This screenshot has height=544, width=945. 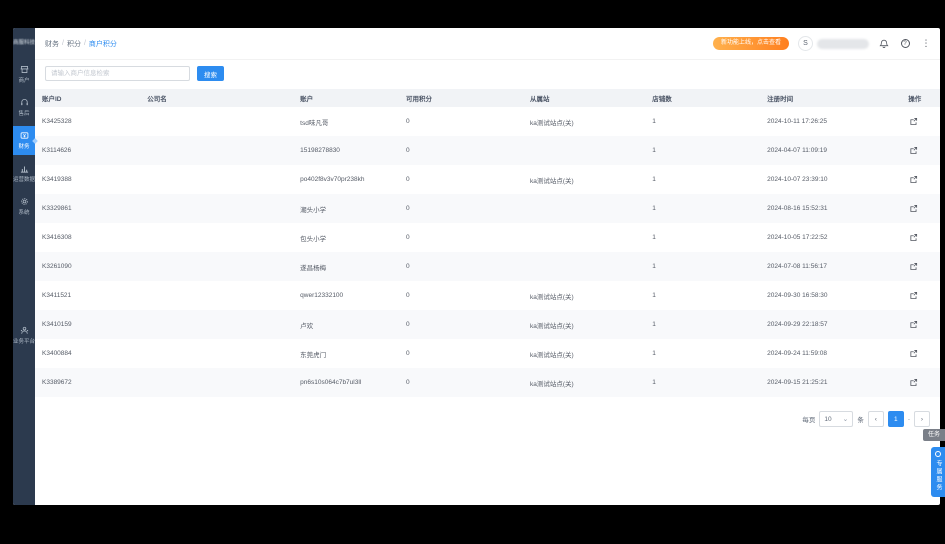 What do you see at coordinates (540, 99) in the screenshot?
I see `column-header: 从属站` at bounding box center [540, 99].